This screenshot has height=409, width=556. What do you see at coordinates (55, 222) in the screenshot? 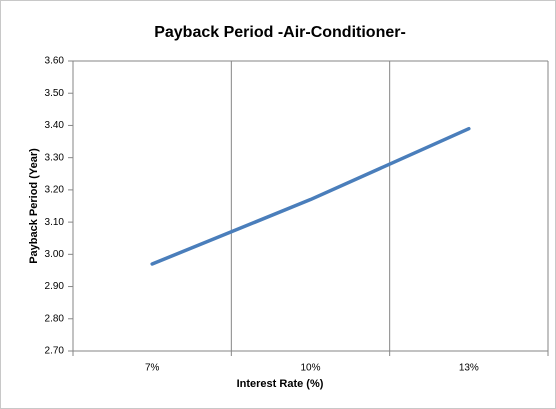
I see `y-tick-label: 3.10` at bounding box center [55, 222].